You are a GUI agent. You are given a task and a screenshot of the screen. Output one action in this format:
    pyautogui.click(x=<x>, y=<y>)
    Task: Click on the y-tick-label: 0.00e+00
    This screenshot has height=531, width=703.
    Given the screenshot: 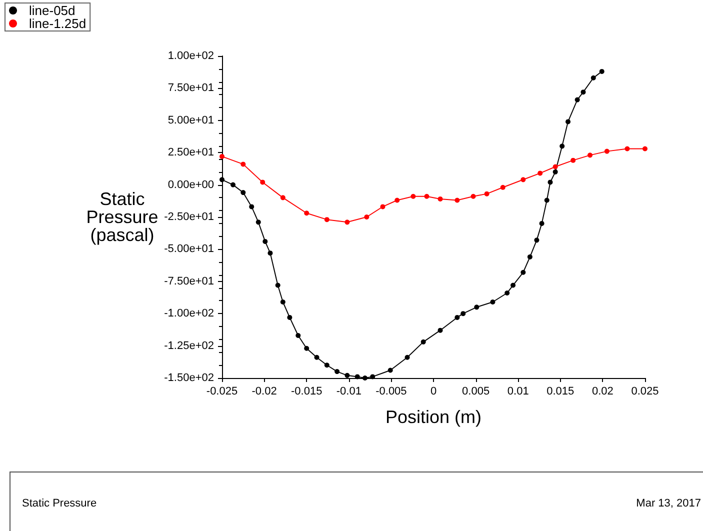 What is the action you would take?
    pyautogui.click(x=191, y=184)
    